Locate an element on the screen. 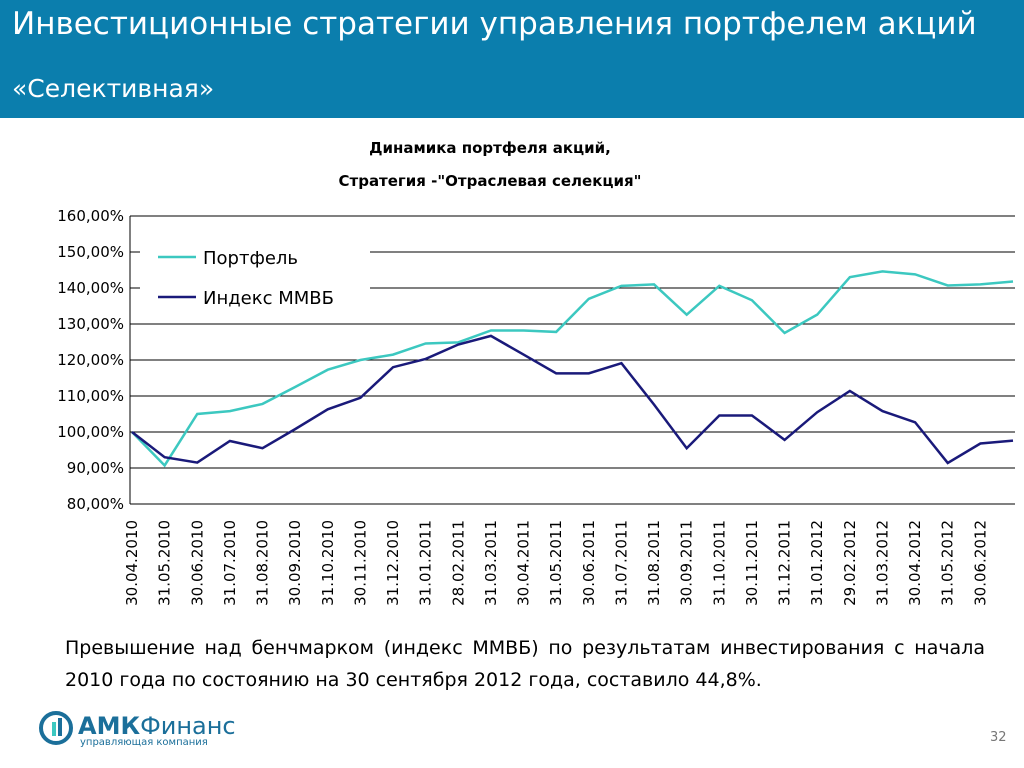 Image resolution: width=1024 pixels, height=768 pixels. x-tick-label: 31.08.2011 is located at coordinates (654, 563).